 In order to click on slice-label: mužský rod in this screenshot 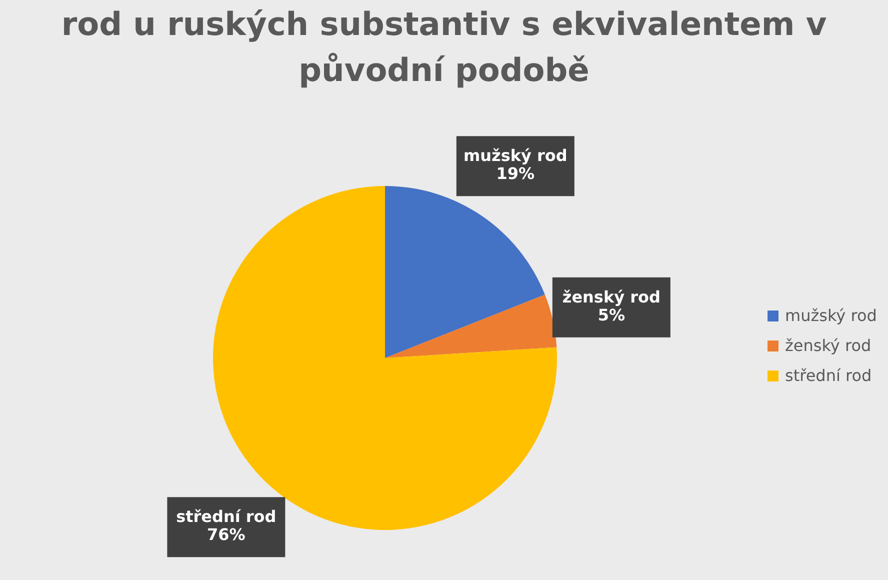, I will do `click(515, 156)`.